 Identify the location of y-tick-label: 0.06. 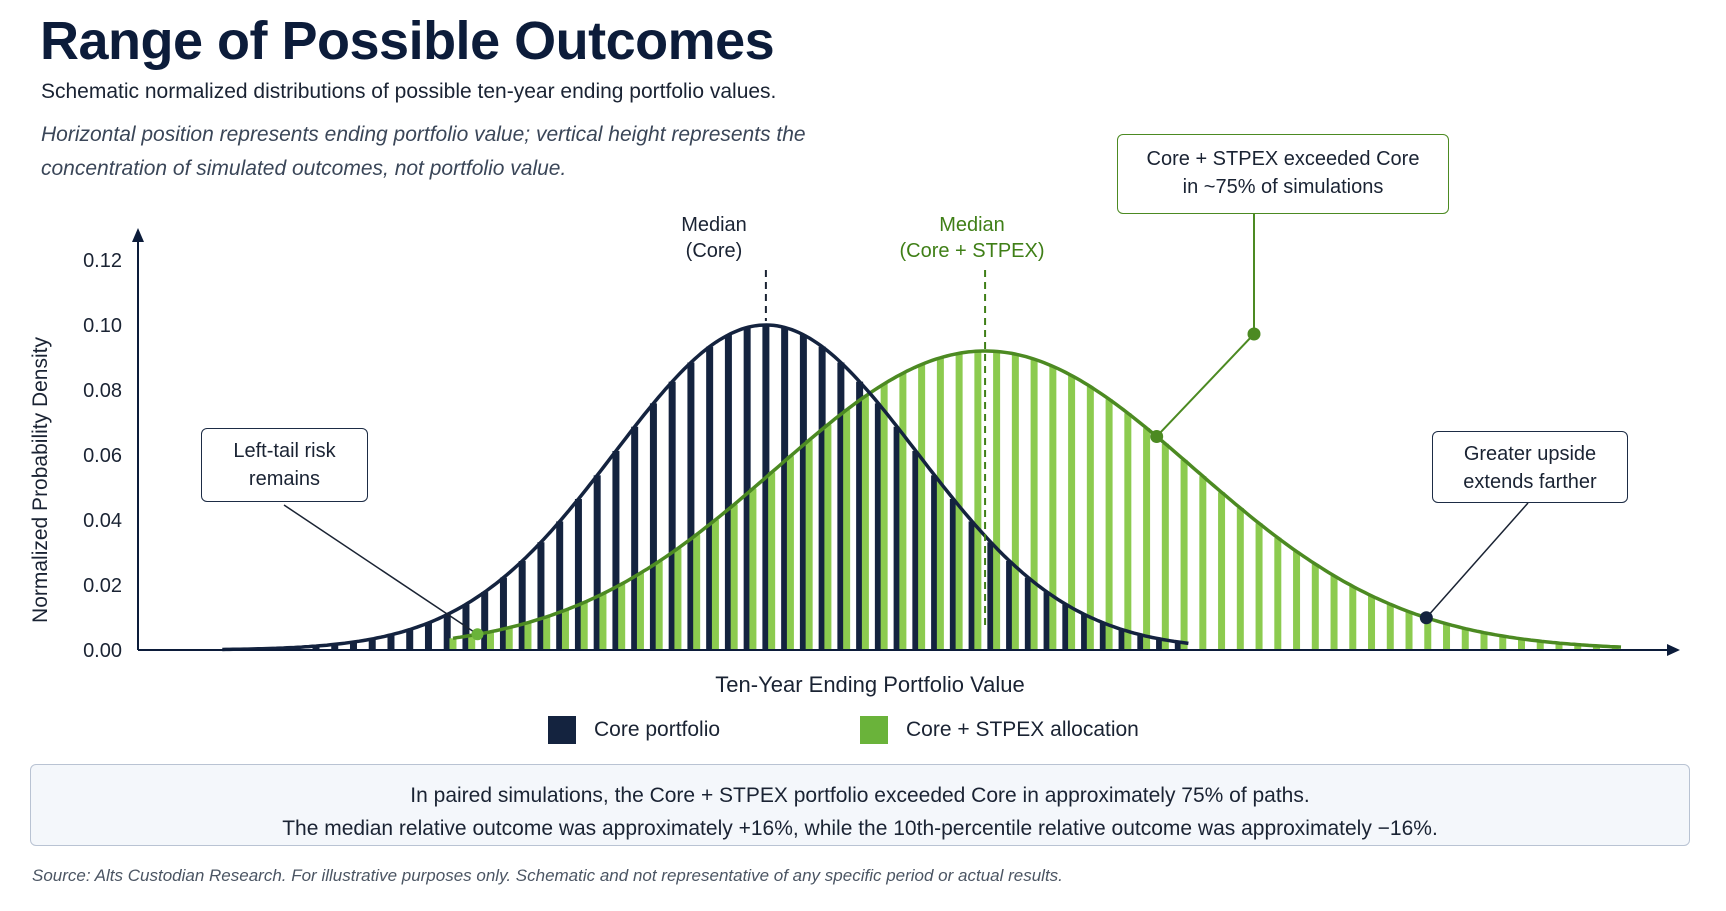
(102, 456).